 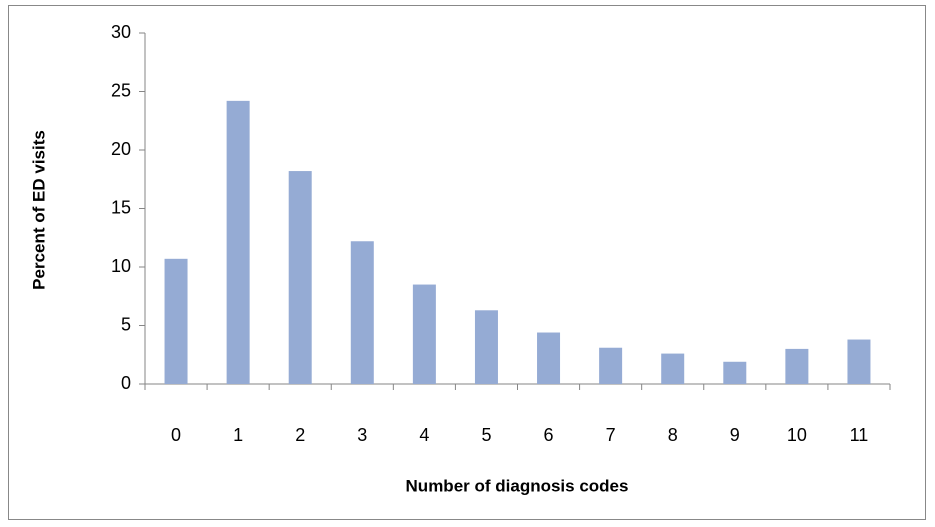 I want to click on x-tick-label: 0, so click(x=176, y=435).